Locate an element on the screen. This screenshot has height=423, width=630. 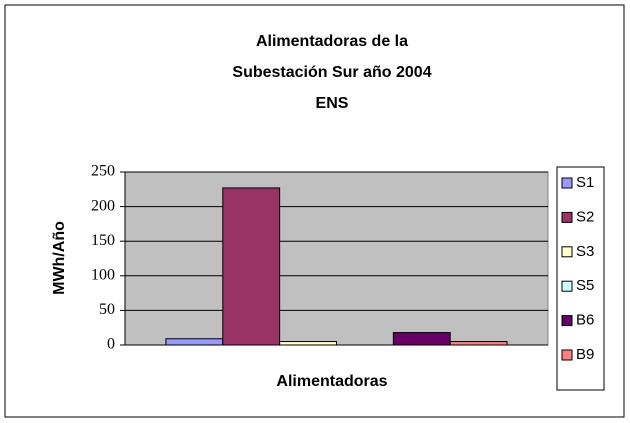
y-tick-label: 150 is located at coordinates (103, 240).